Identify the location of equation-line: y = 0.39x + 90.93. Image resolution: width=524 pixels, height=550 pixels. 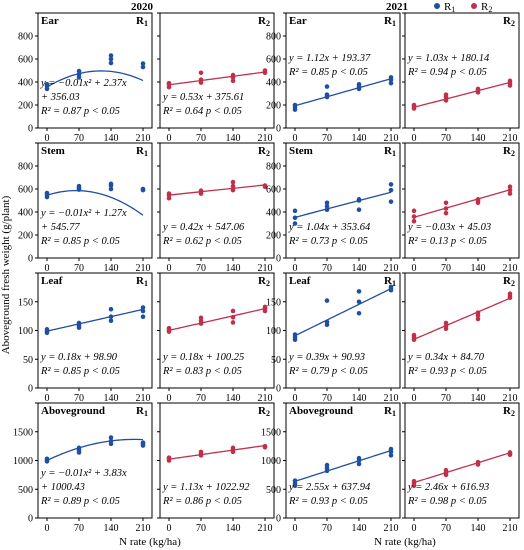
(326, 357).